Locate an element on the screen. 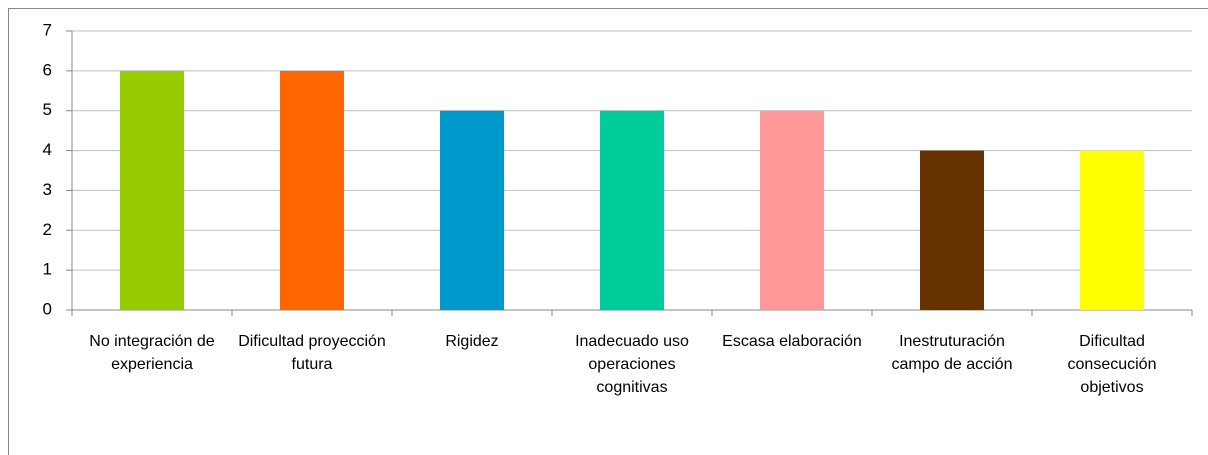  x-tick-label: Inadecuado uso operaciones cognitivas is located at coordinates (632, 364).